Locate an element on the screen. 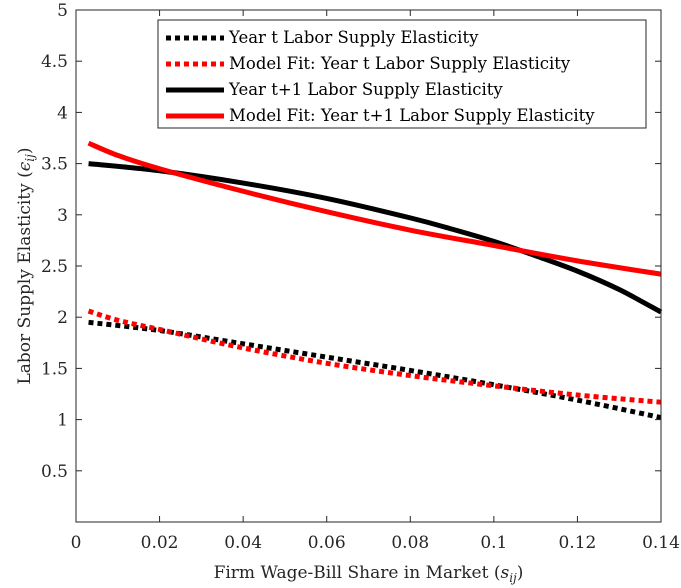  y-tick-label: 3.5 is located at coordinates (54, 165).